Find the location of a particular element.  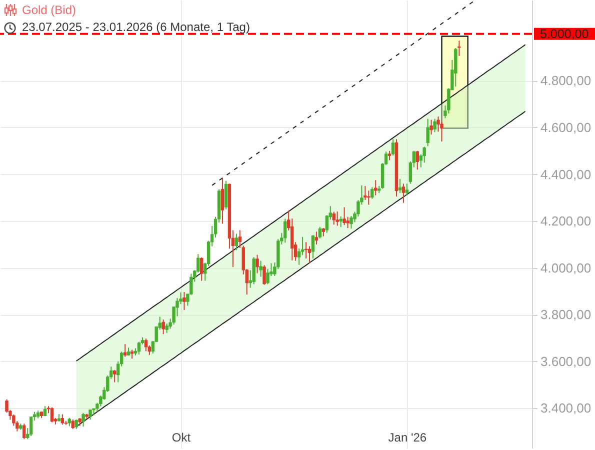

y-tick-label: 3.800,00 is located at coordinates (566, 314).